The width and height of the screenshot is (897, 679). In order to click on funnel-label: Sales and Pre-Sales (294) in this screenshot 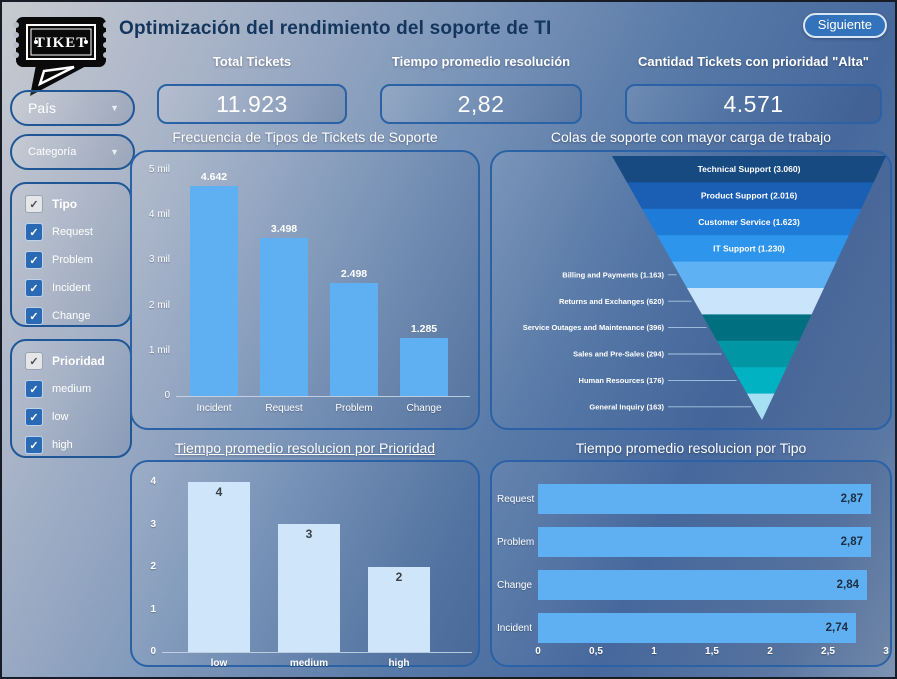, I will do `click(618, 354)`.